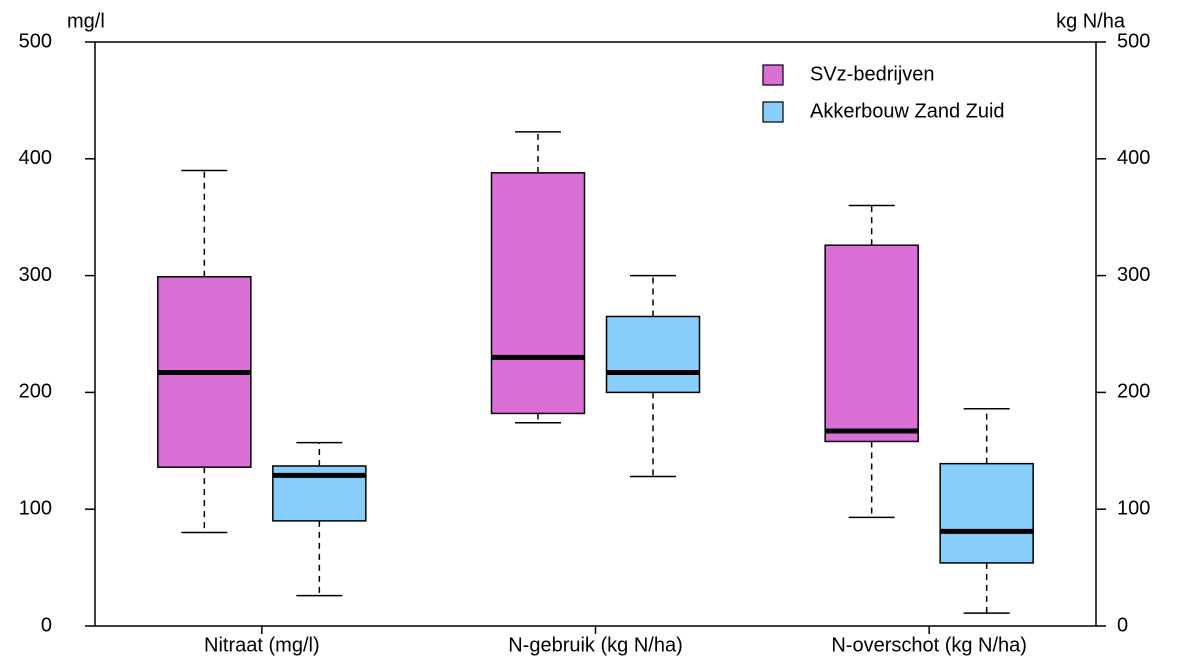 The height and width of the screenshot is (660, 1183). What do you see at coordinates (872, 74) in the screenshot?
I see `legend-label: SVz-bedrijven` at bounding box center [872, 74].